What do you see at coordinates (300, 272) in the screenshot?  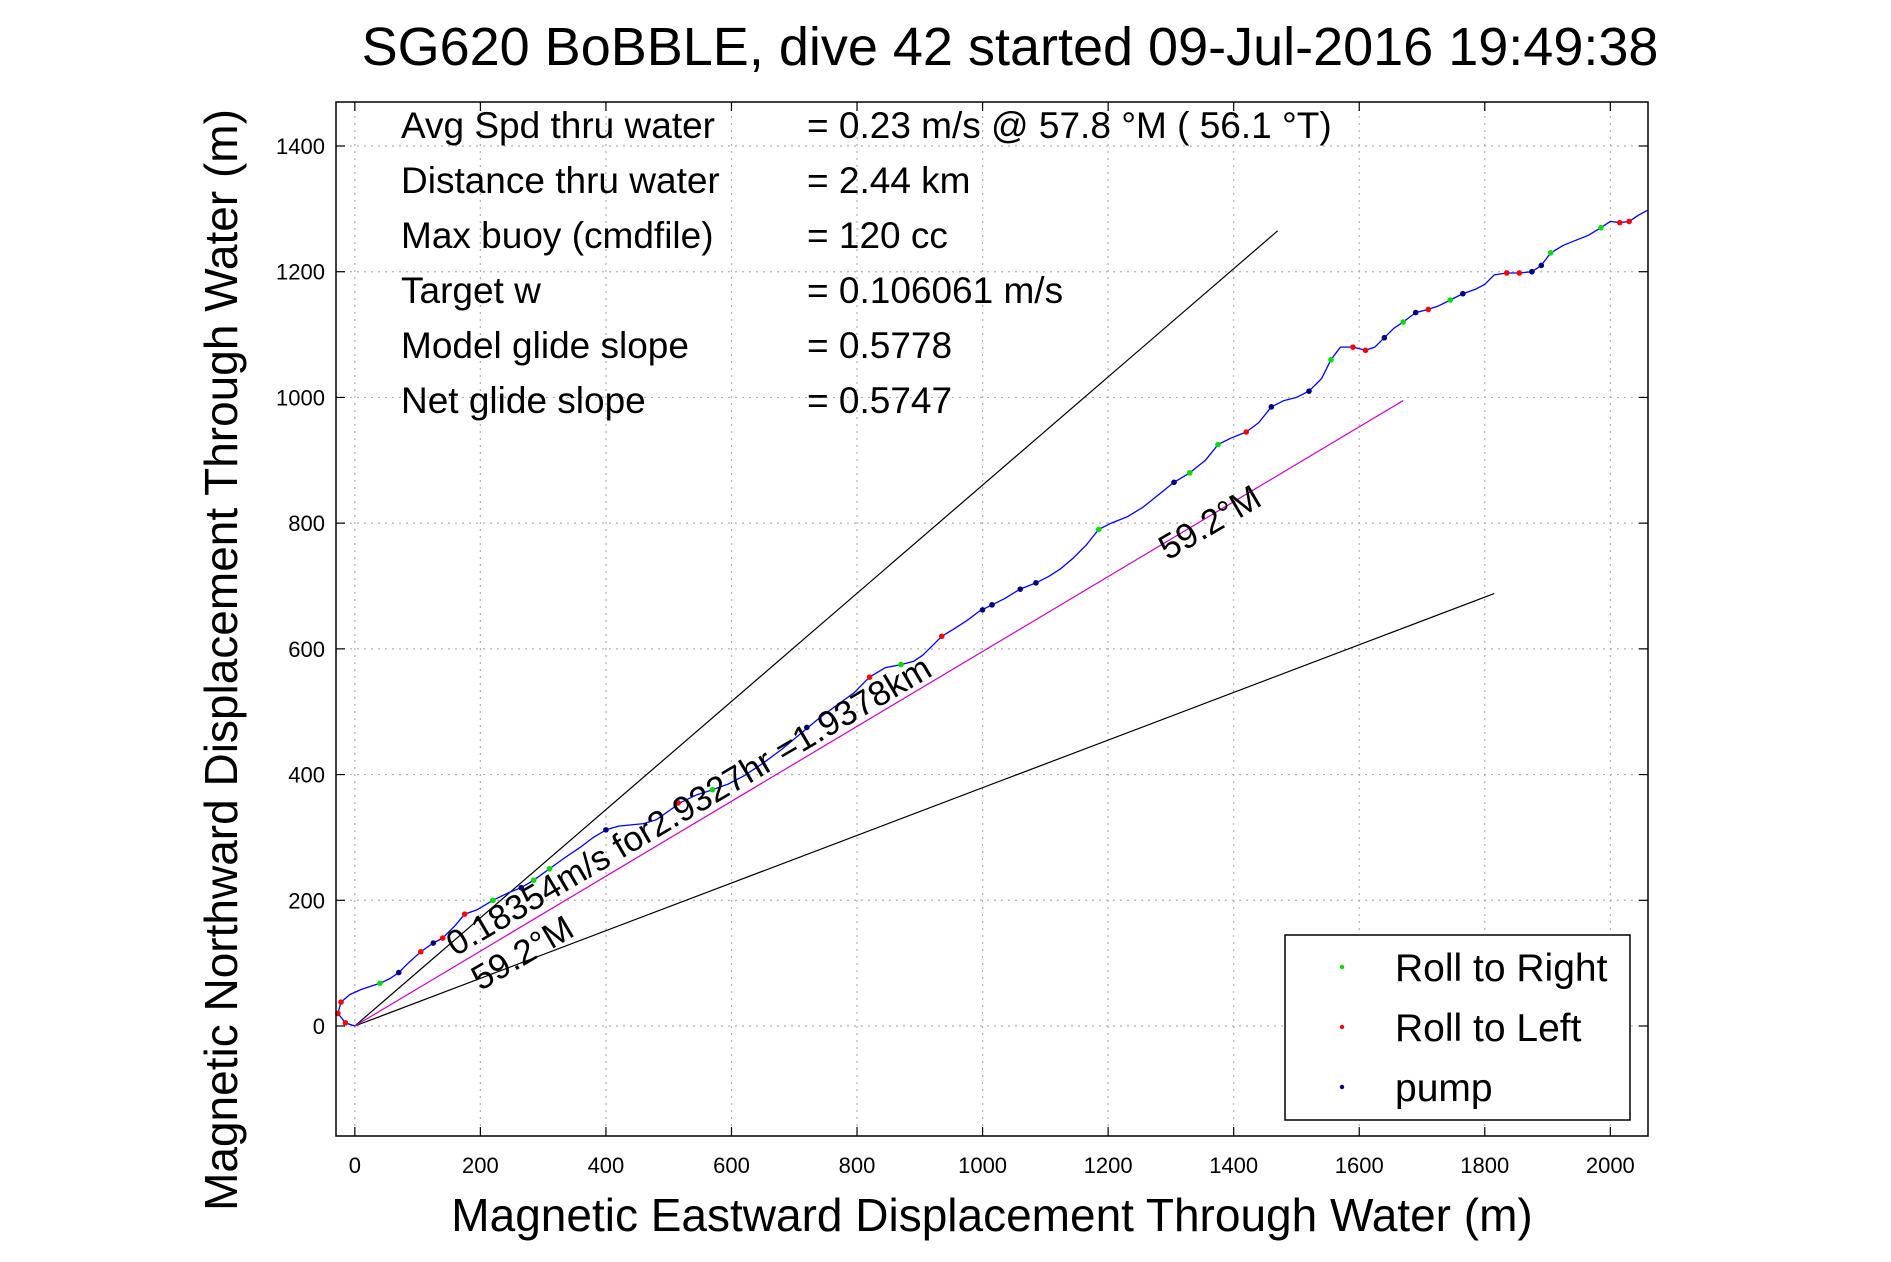 I see `y-tick-label: 1200` at bounding box center [300, 272].